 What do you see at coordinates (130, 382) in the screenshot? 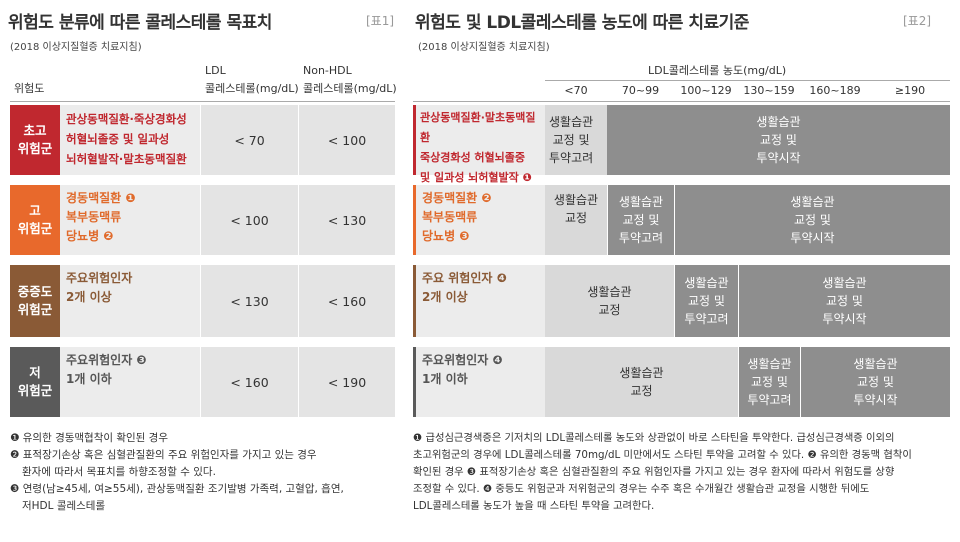
I see `risk-condition-low: 주요위험인자 ❸ 1개 이하` at bounding box center [130, 382].